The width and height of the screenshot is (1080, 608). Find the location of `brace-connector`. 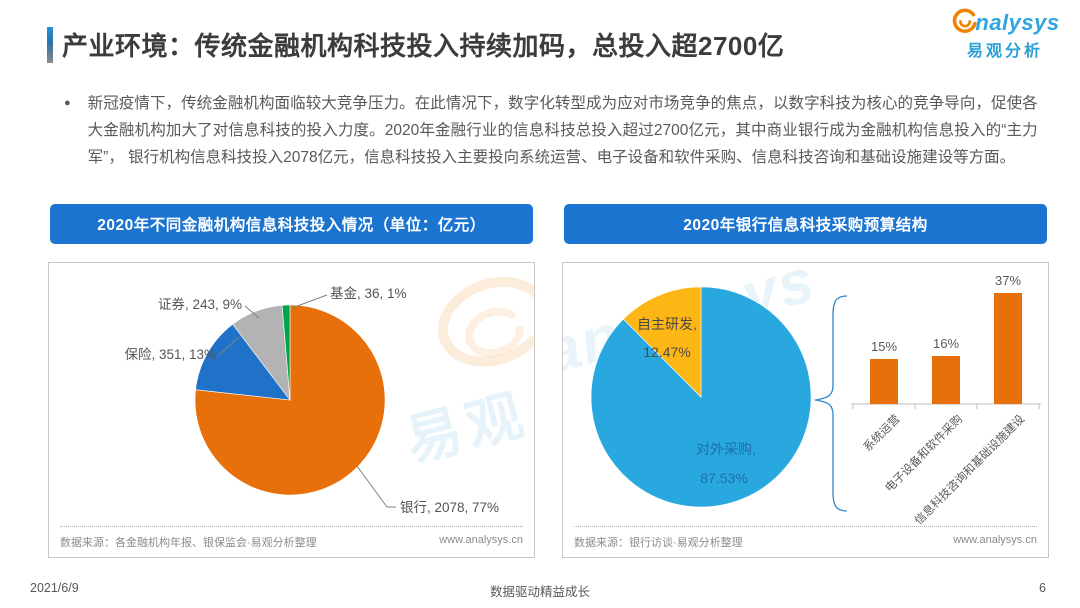

brace-connector is located at coordinates (831, 403).